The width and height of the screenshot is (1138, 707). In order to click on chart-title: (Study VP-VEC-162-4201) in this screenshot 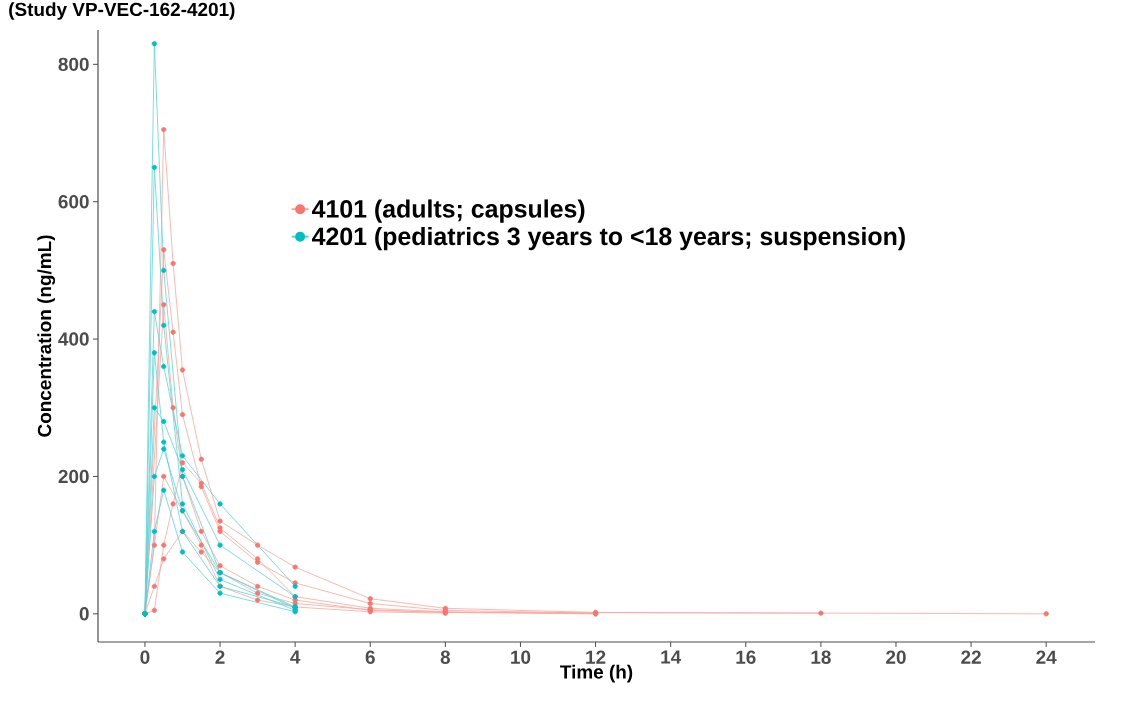, I will do `click(122, 11)`.